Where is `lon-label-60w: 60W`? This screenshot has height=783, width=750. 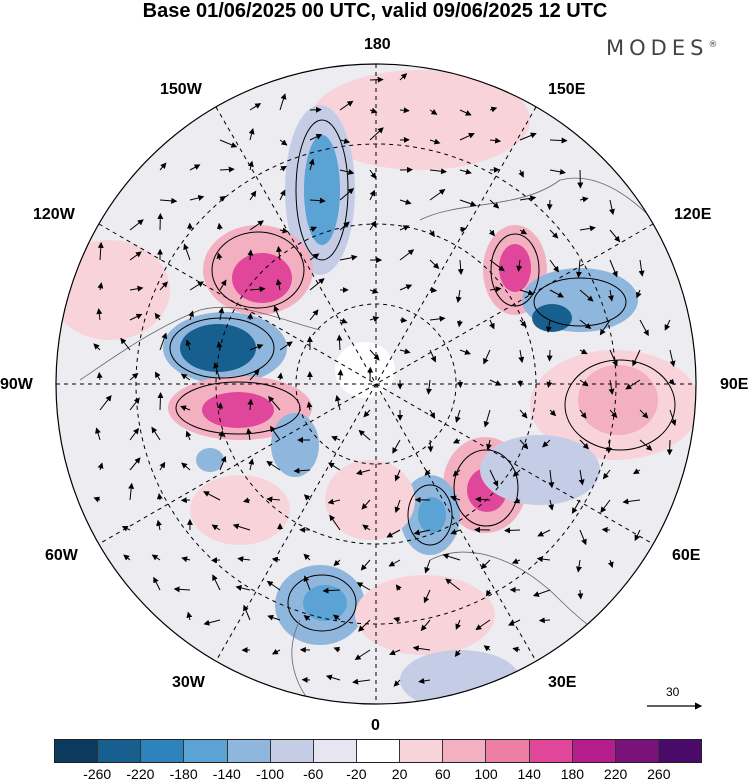 lon-label-60w: 60W is located at coordinates (61, 555).